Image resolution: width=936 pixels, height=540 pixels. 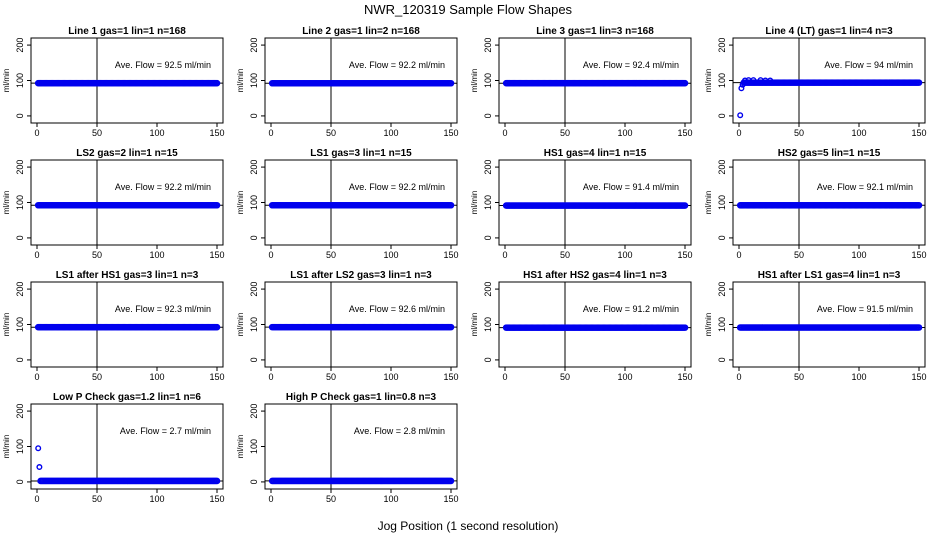 I want to click on ave-flow-annotation: Ave. Flow = 94 ml/min, so click(x=868, y=65).